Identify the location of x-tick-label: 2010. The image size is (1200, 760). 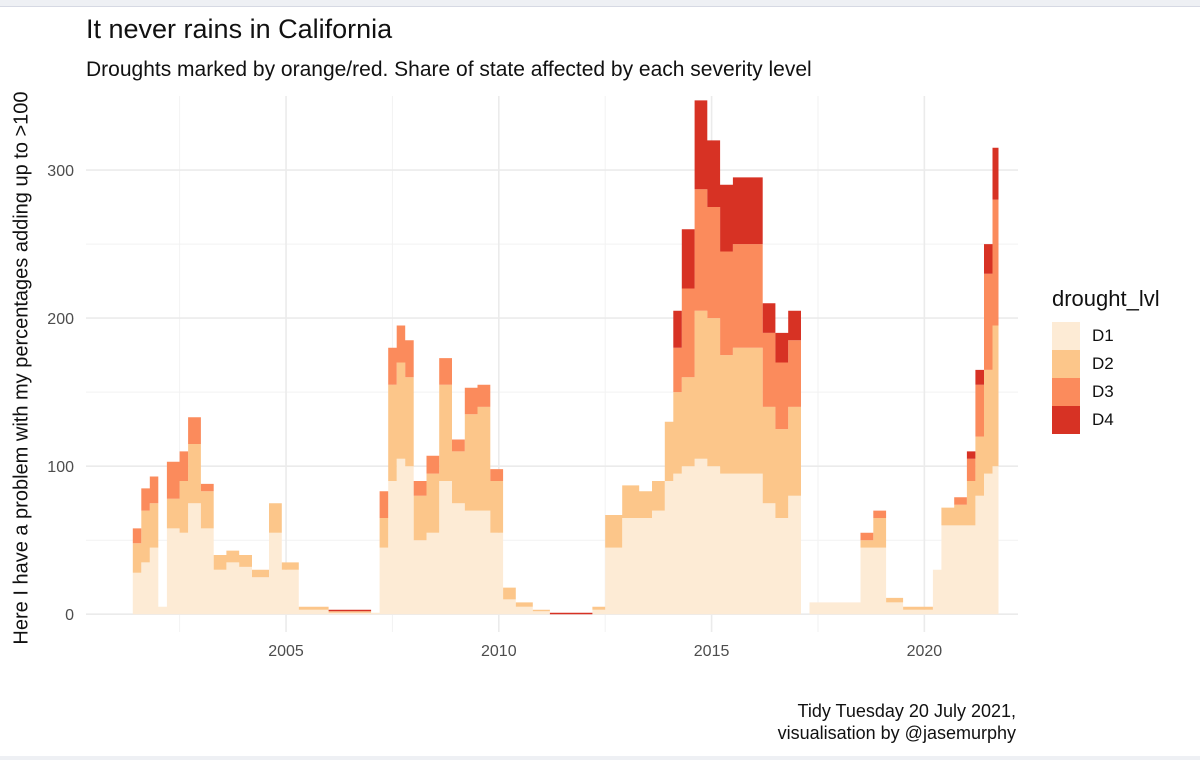
(499, 651).